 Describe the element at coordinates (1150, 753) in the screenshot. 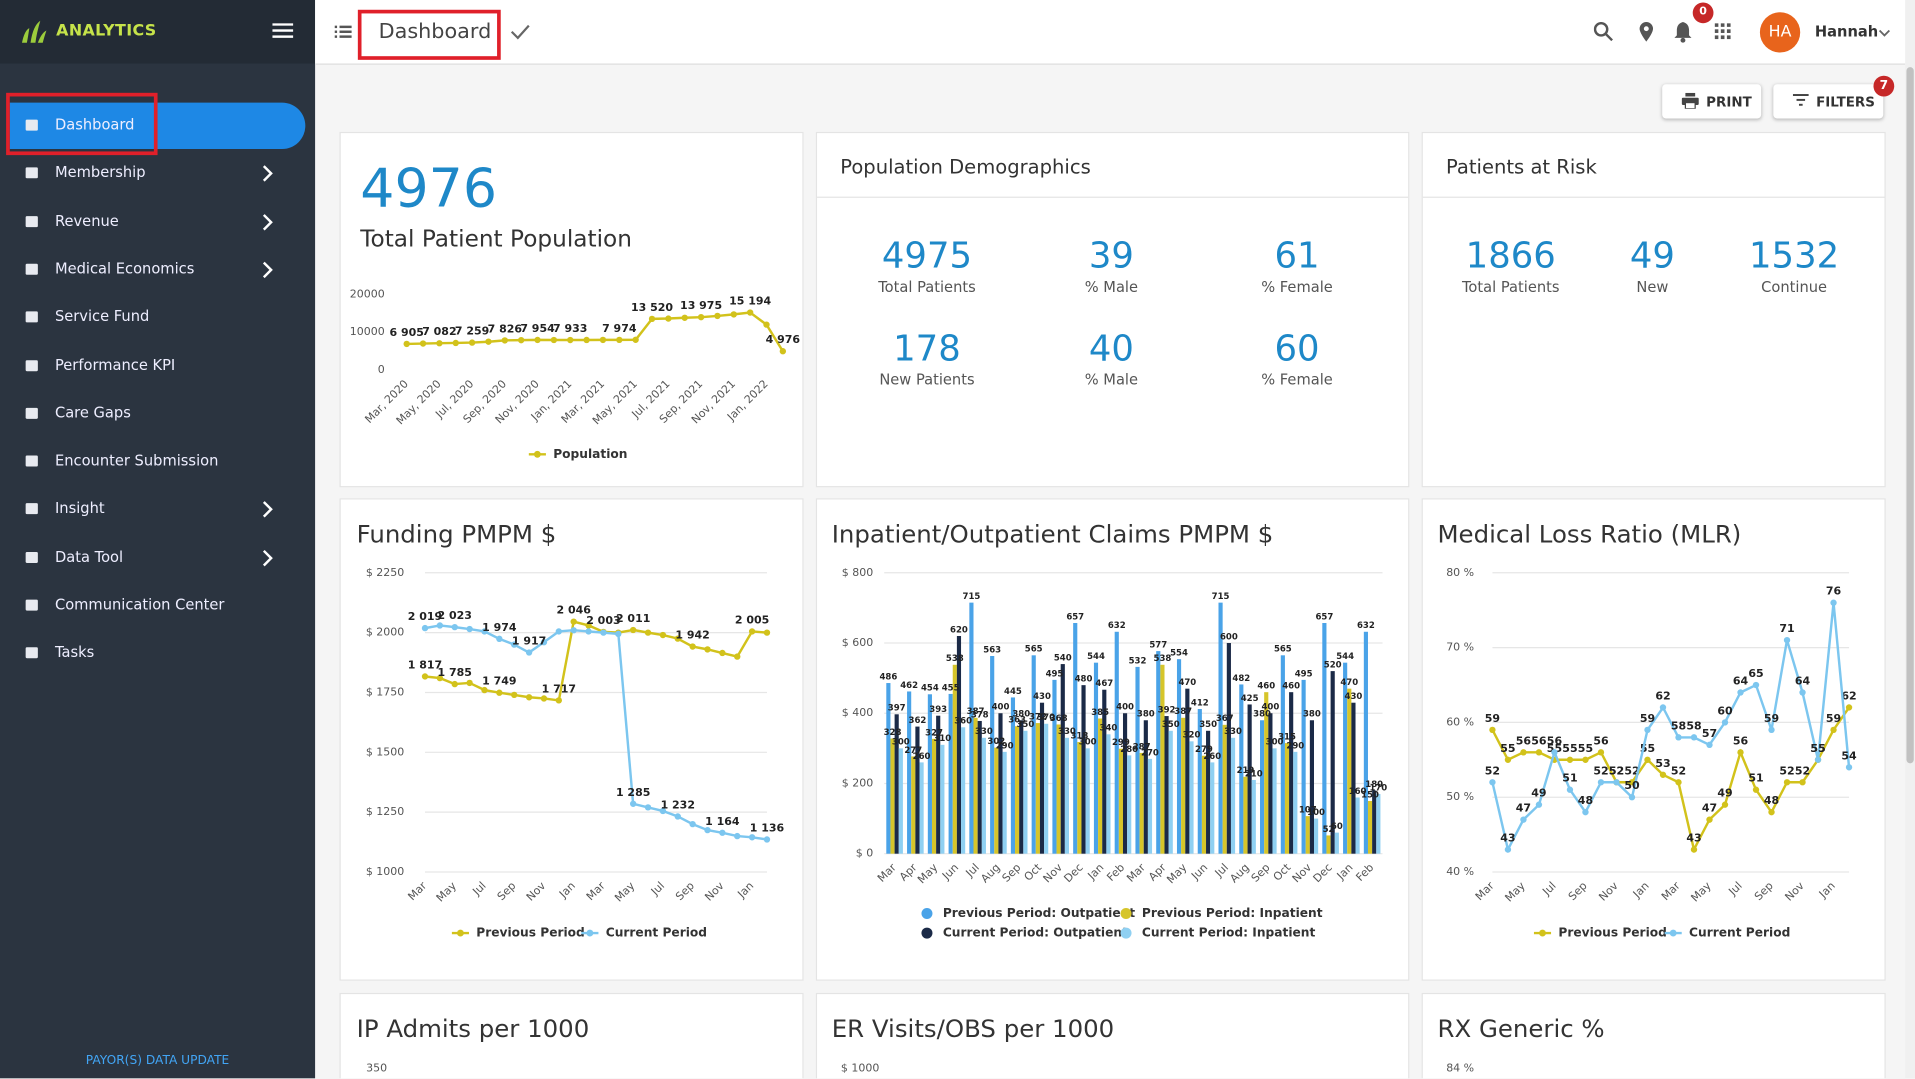

I see `data-label: 270` at that location.